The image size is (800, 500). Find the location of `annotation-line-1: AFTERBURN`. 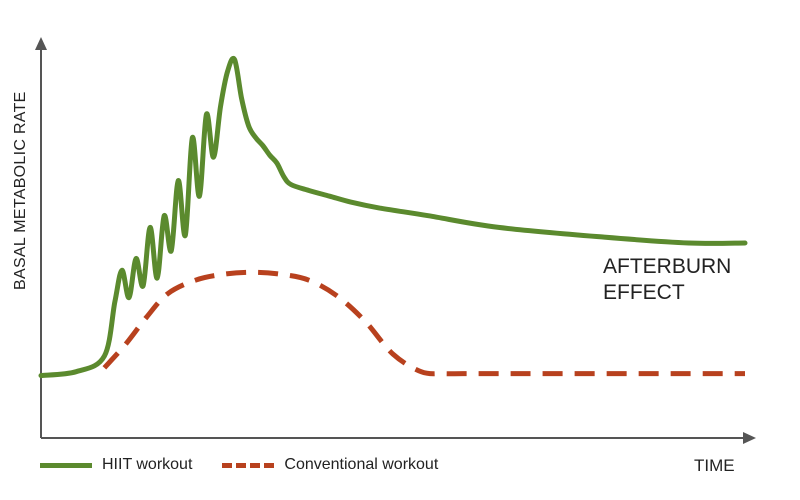

annotation-line-1: AFTERBURN is located at coordinates (667, 266).